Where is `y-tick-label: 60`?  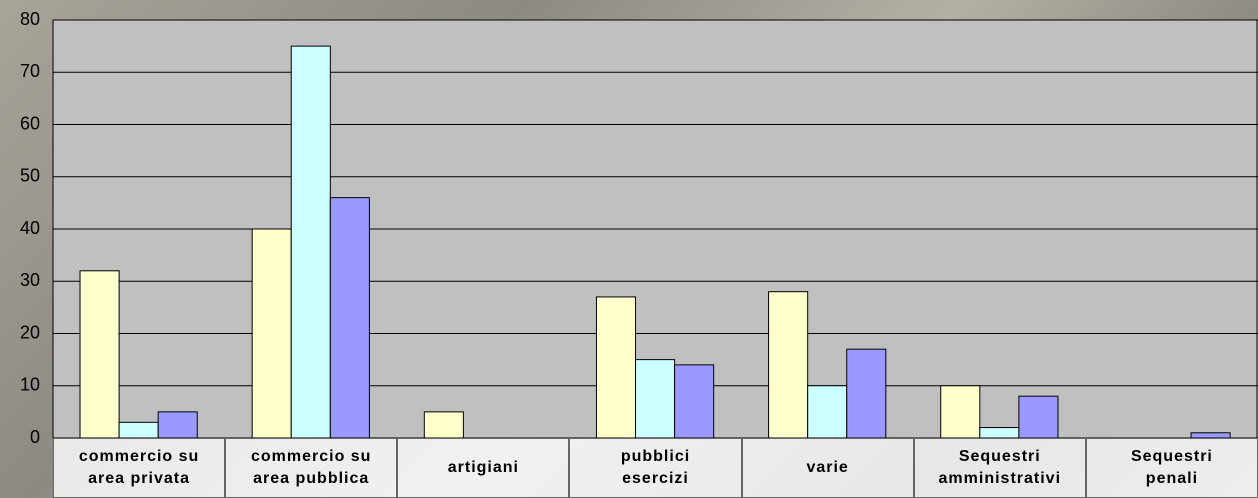 y-tick-label: 60 is located at coordinates (30, 123).